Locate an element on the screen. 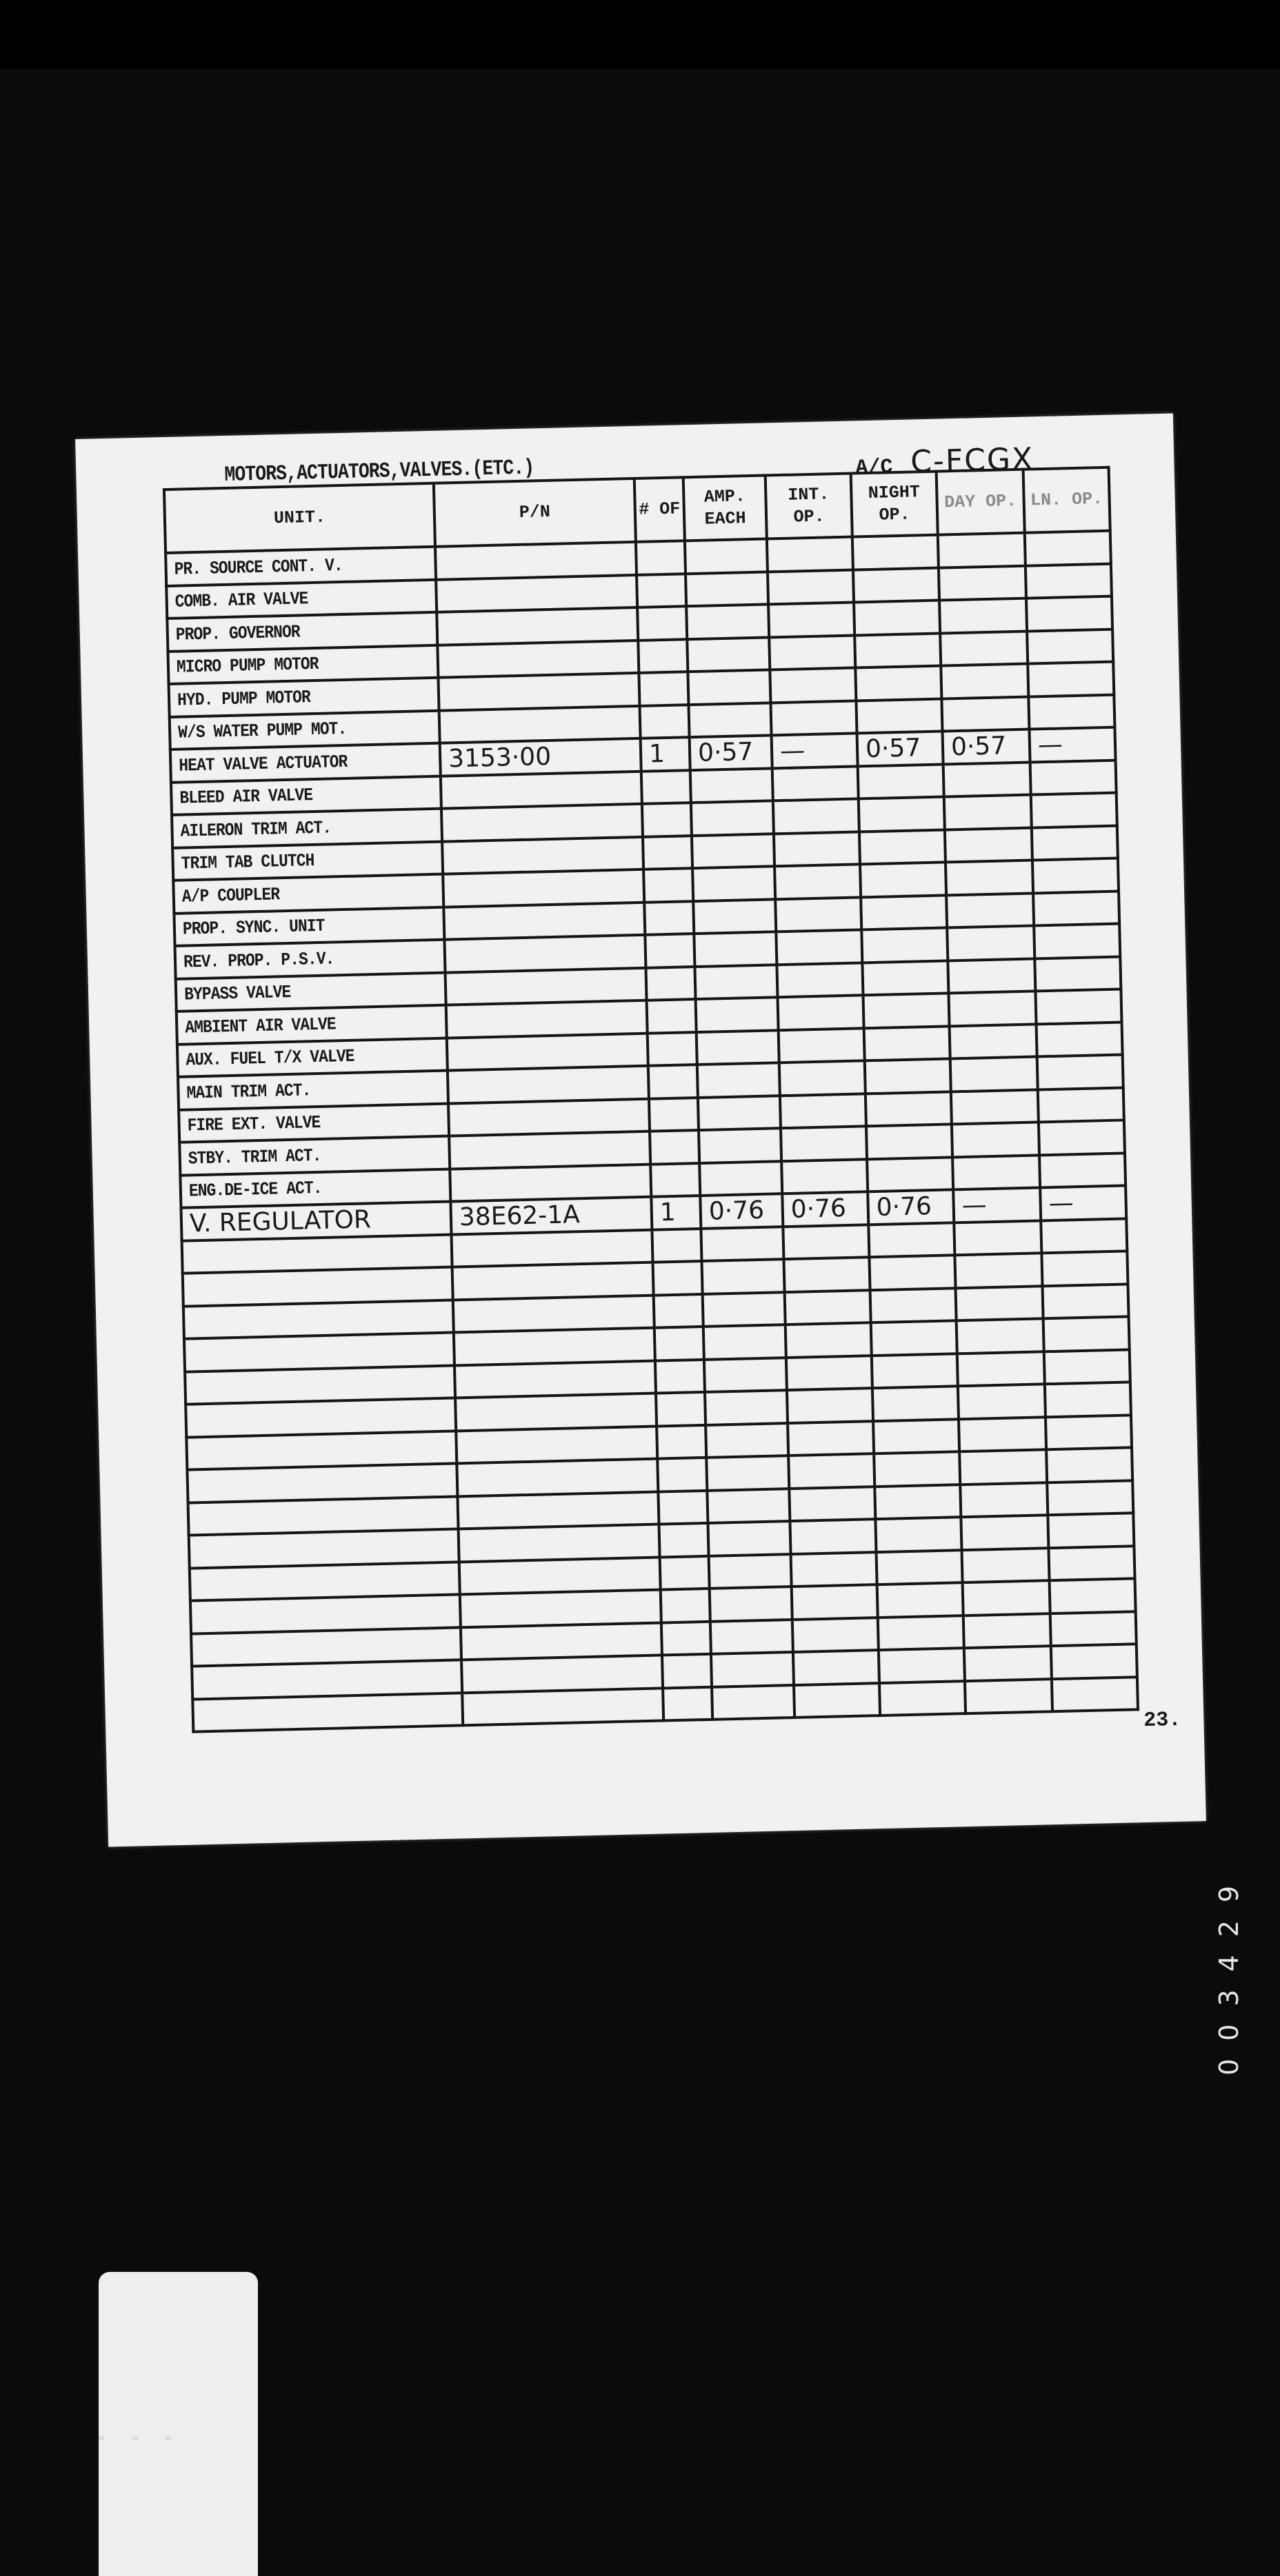 The height and width of the screenshot is (2576, 1280). cell-day: — is located at coordinates (997, 1204).